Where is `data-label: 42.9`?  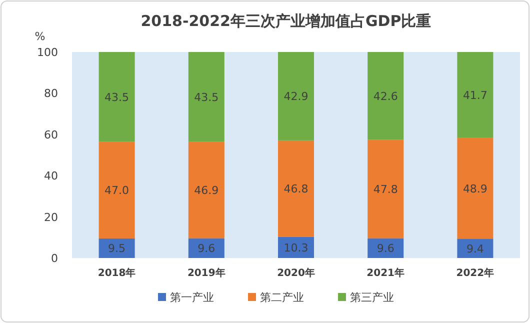 data-label: 42.9 is located at coordinates (296, 97).